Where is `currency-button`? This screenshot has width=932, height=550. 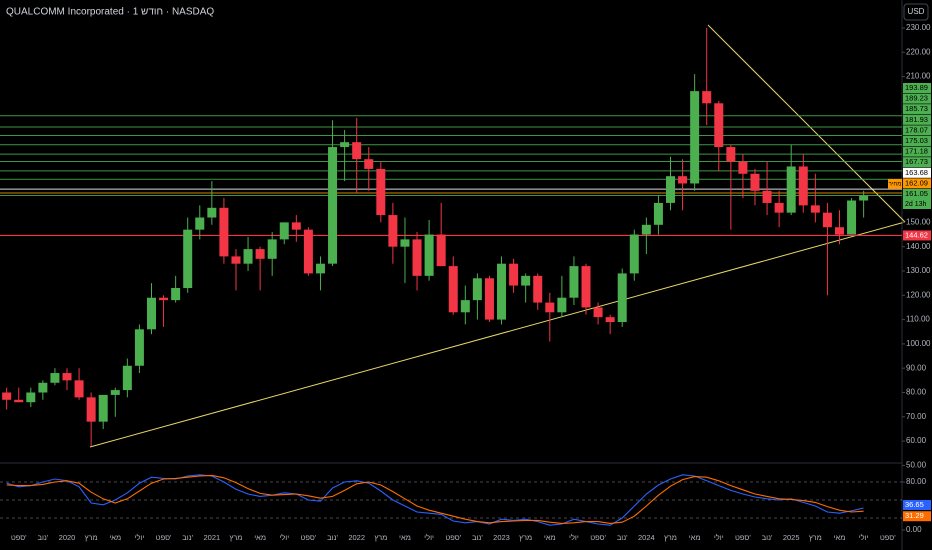
currency-button is located at coordinates (916, 12).